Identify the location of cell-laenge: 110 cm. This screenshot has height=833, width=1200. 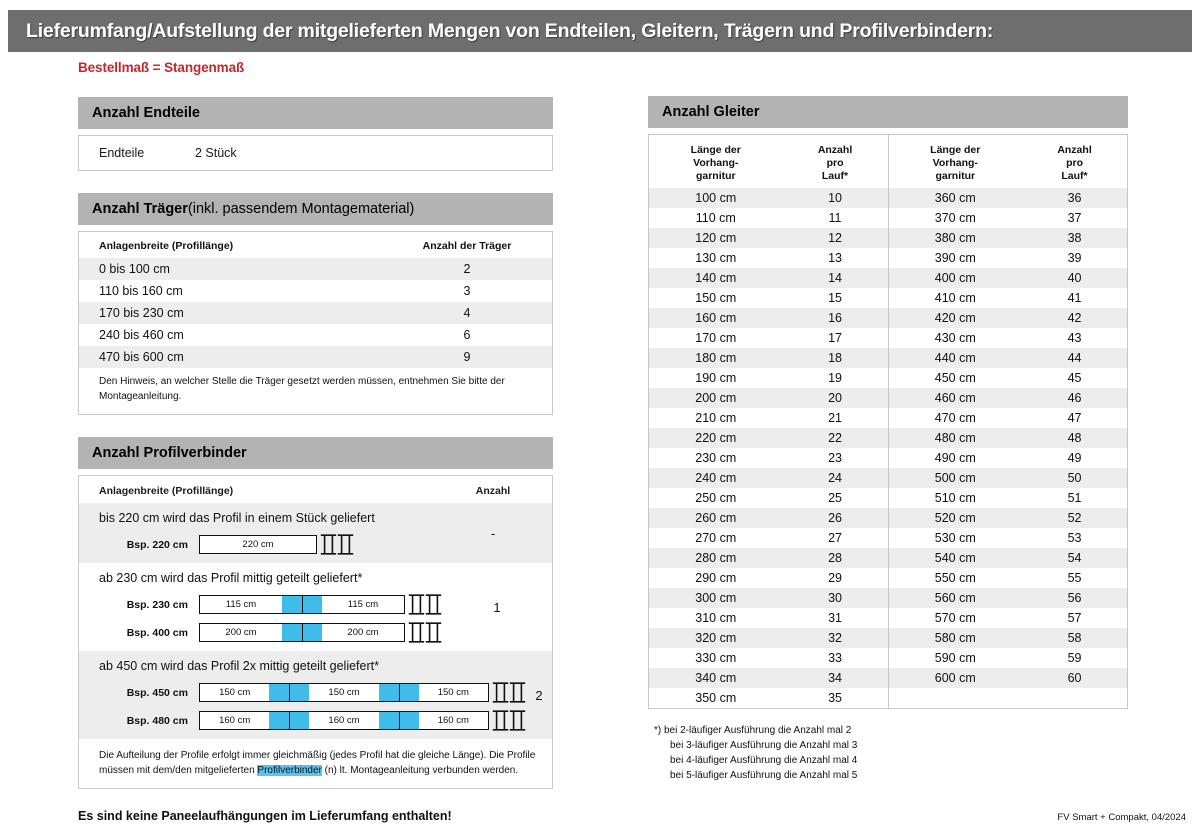
(715, 218).